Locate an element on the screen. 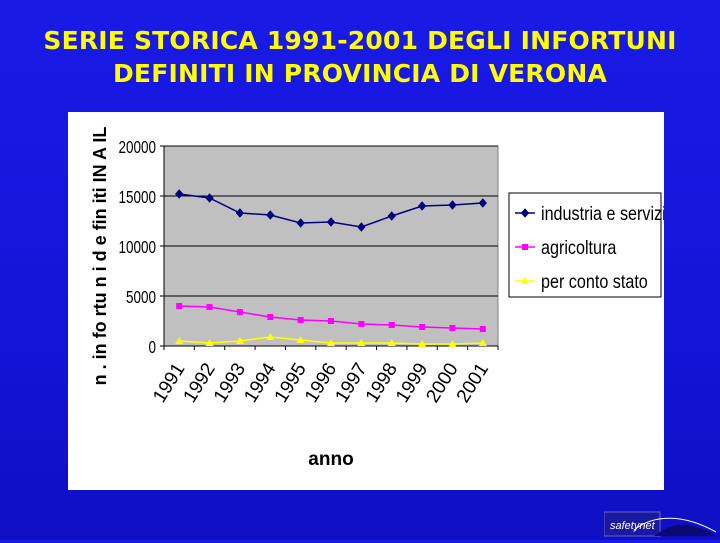 The height and width of the screenshot is (543, 720). y-tick-label: 10000 is located at coordinates (137, 247).